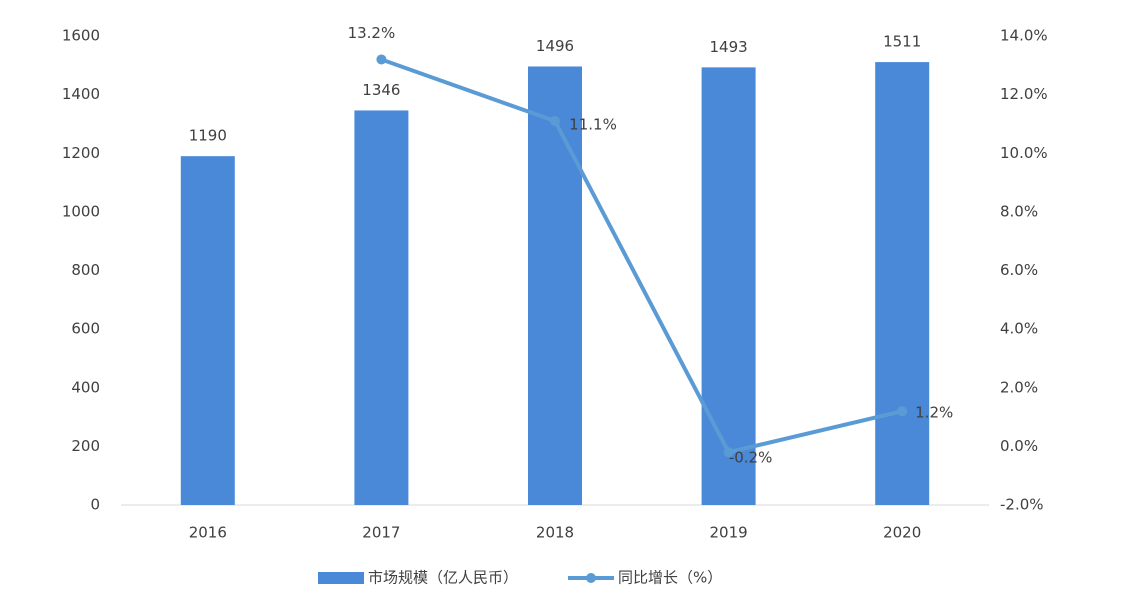 The height and width of the screenshot is (597, 1121). Describe the element at coordinates (372, 33) in the screenshot. I see `line-value-label: 13.2%` at that location.